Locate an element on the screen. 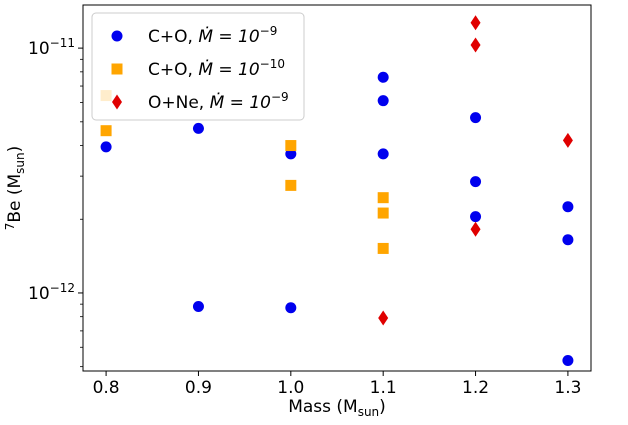  legend-entry: C+O, Ṁ = 10−10 is located at coordinates (198, 68).